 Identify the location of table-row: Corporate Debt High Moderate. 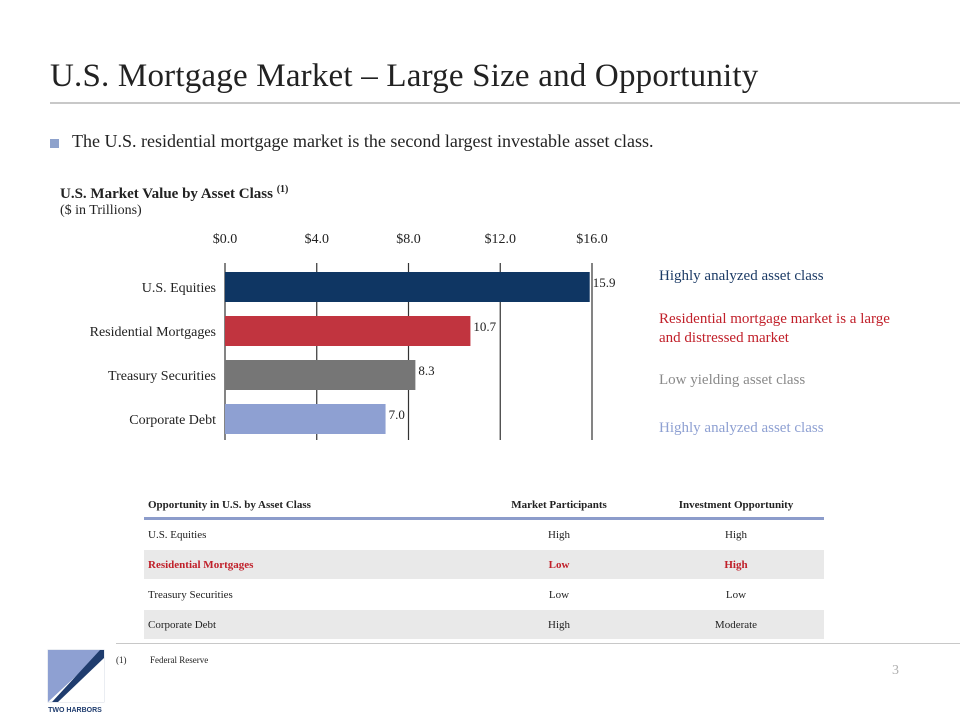
(484, 624).